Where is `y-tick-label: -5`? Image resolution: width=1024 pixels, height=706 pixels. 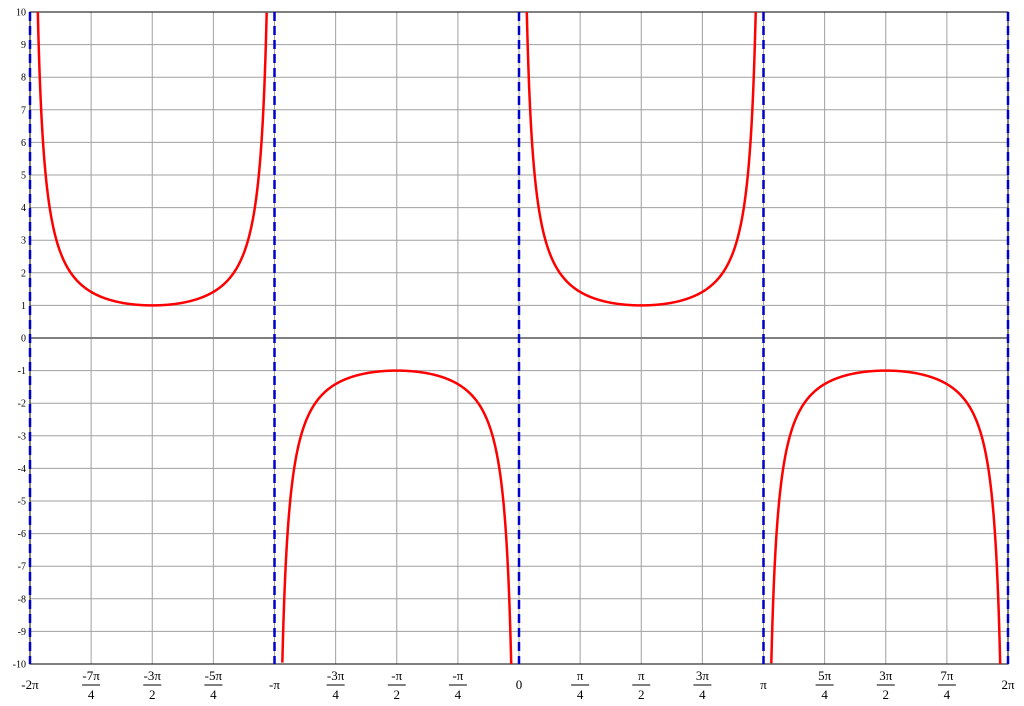
y-tick-label: -5 is located at coordinates (22, 502).